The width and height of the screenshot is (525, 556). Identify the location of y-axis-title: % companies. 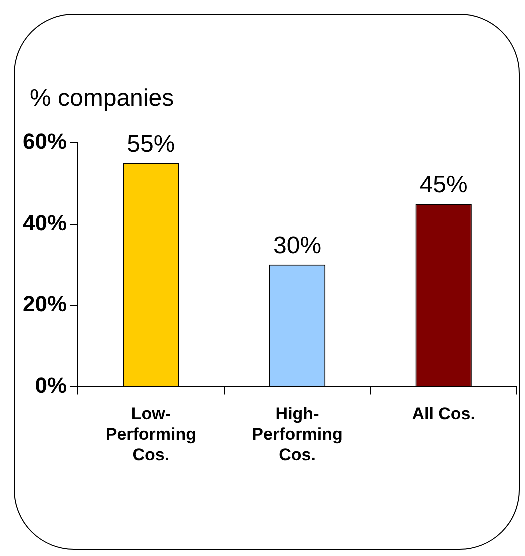
(102, 98).